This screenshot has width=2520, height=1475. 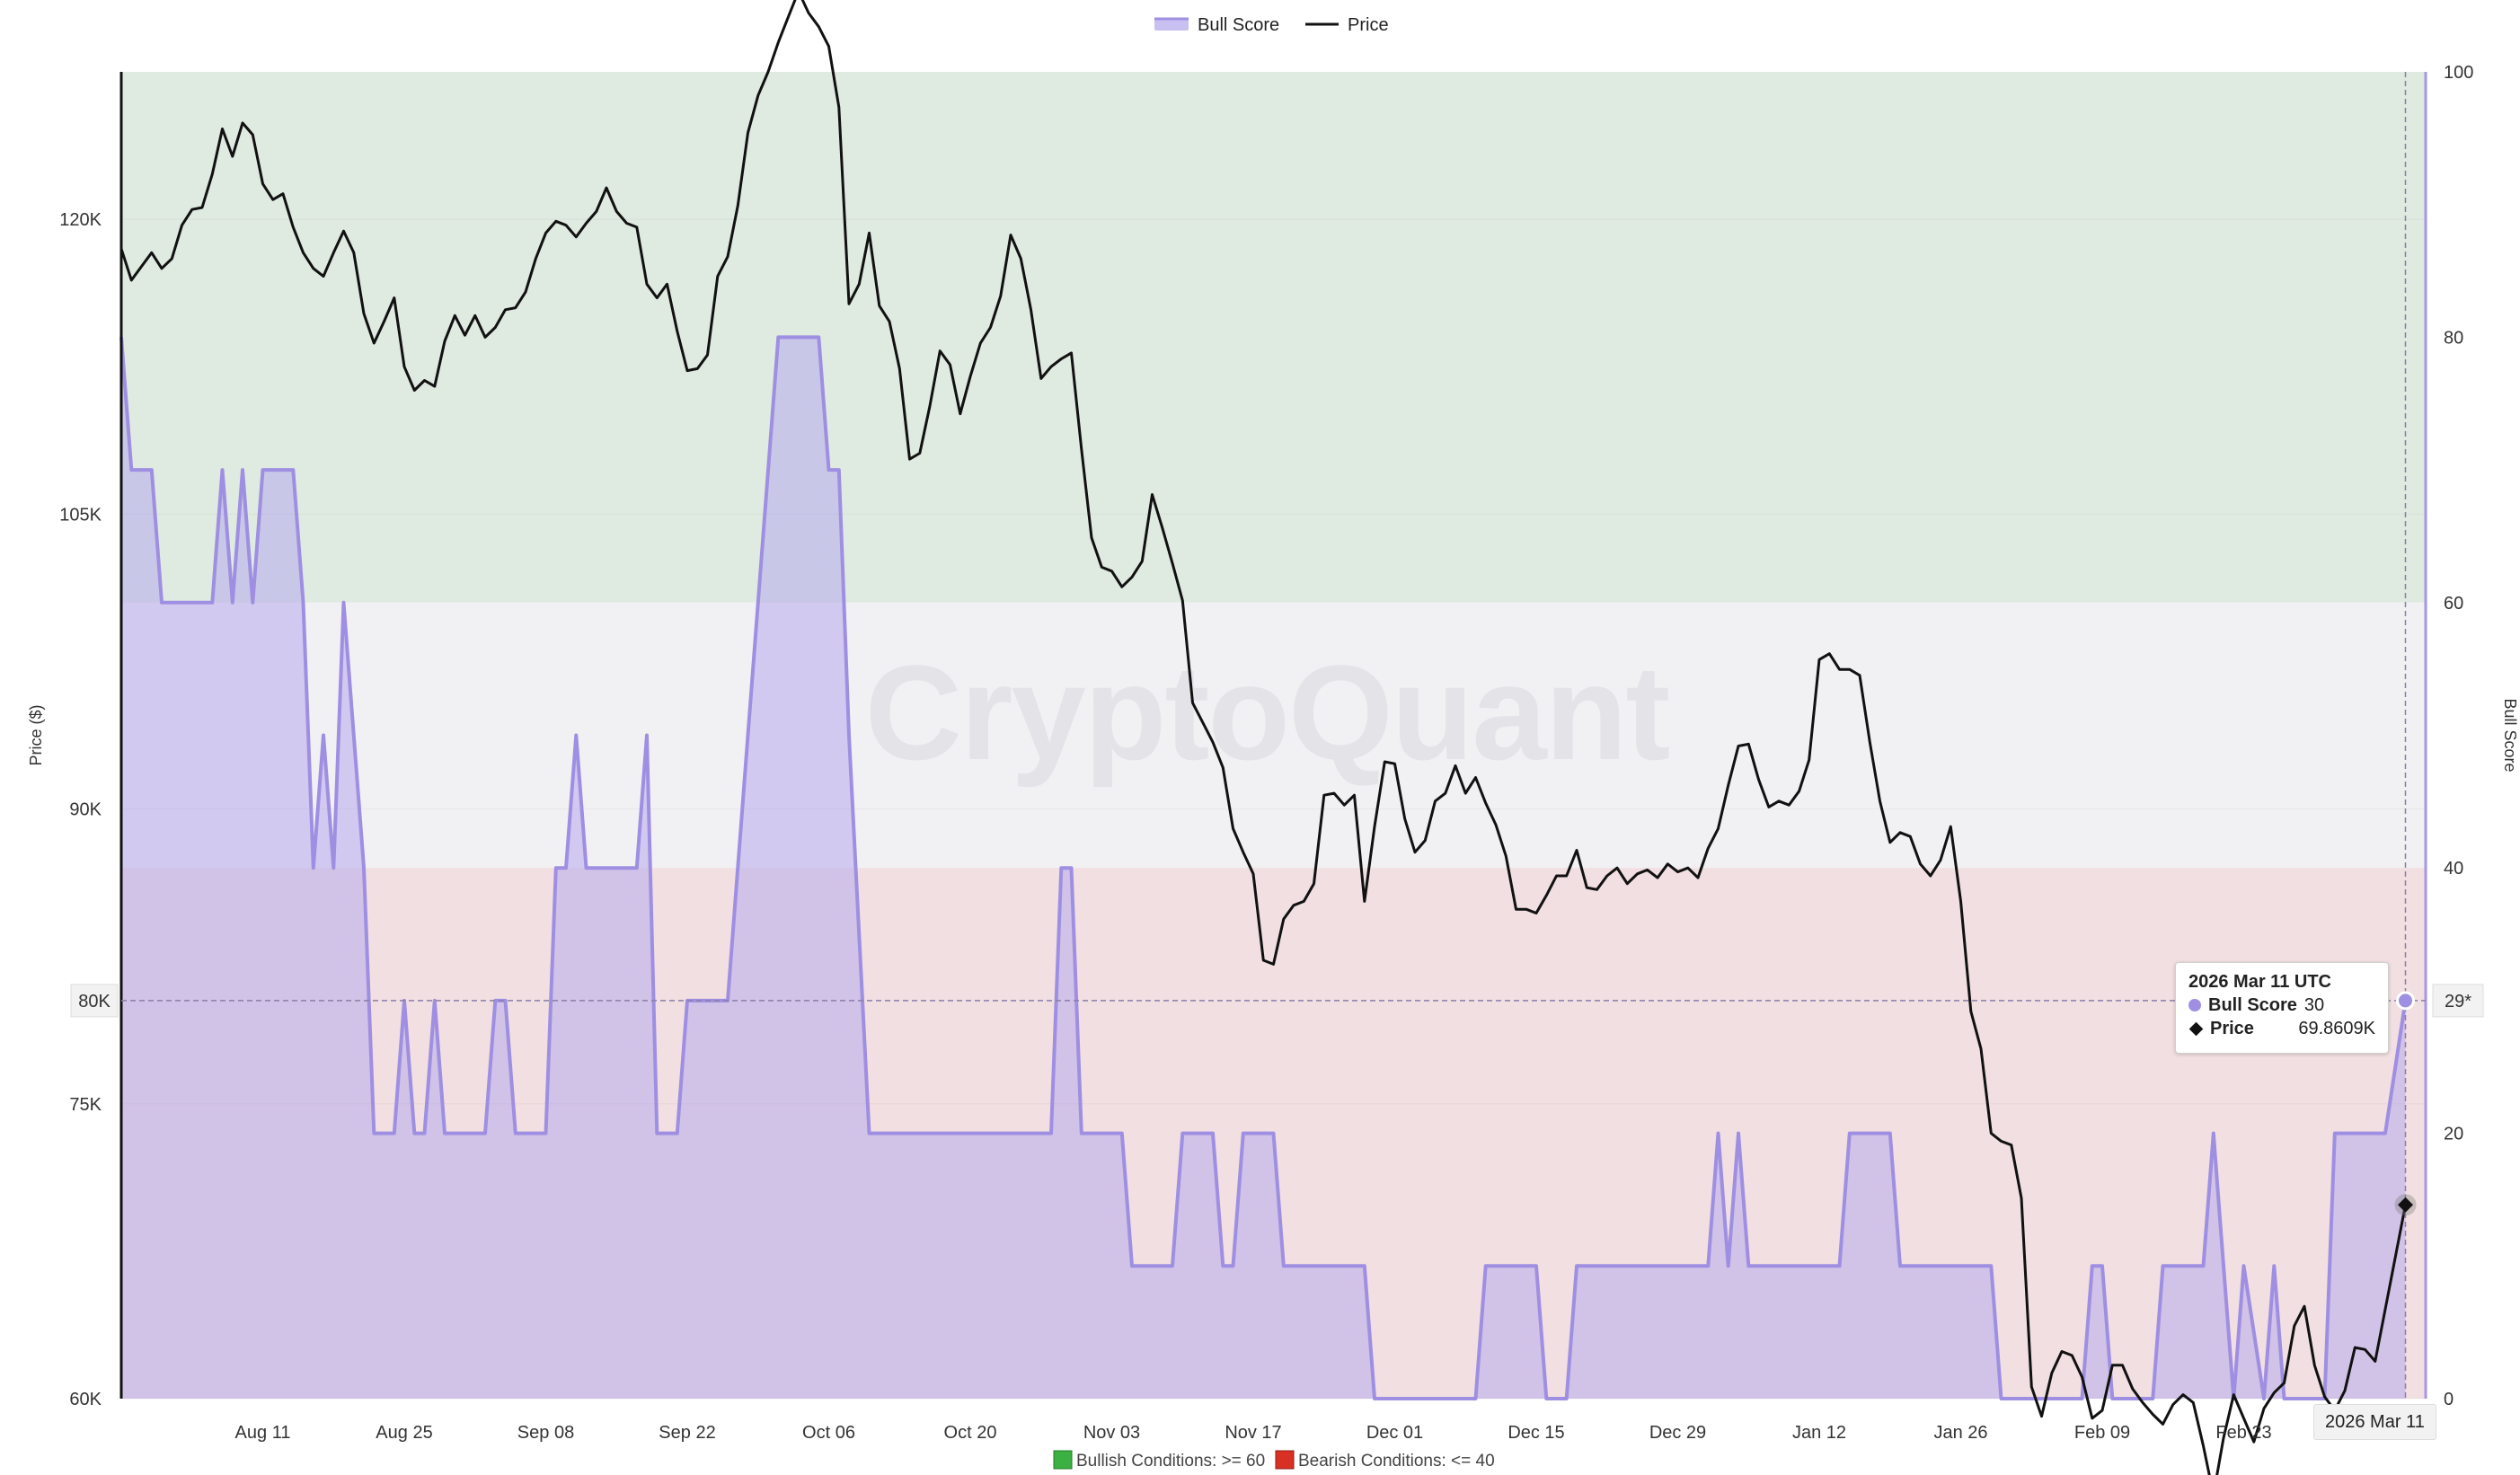 What do you see at coordinates (1268, 712) in the screenshot?
I see `watermark: CryptoQuant` at bounding box center [1268, 712].